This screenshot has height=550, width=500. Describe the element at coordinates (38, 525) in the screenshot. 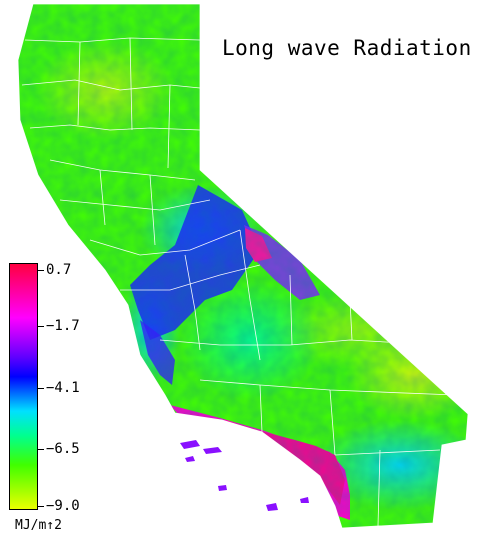

I see `legend-units: MJ/m↑2` at that location.